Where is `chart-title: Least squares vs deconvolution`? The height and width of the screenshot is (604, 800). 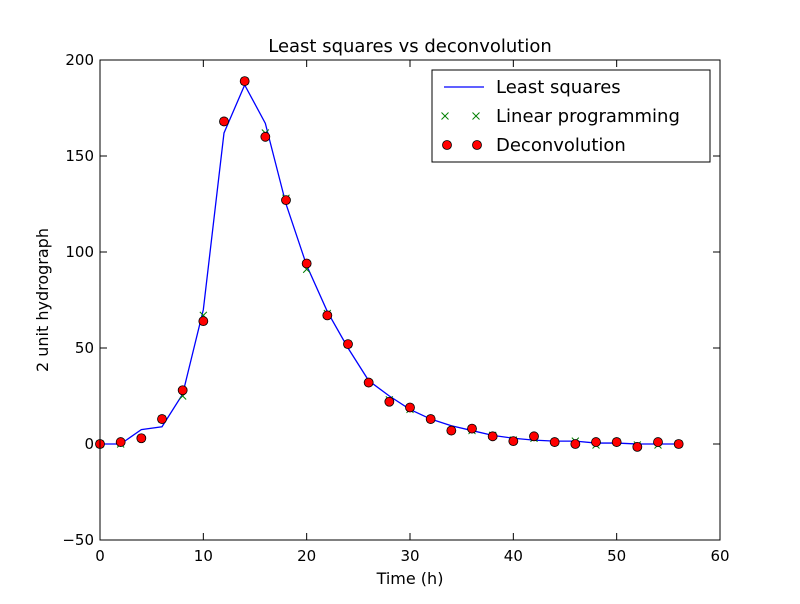
chart-title: Least squares vs deconvolution is located at coordinates (410, 46).